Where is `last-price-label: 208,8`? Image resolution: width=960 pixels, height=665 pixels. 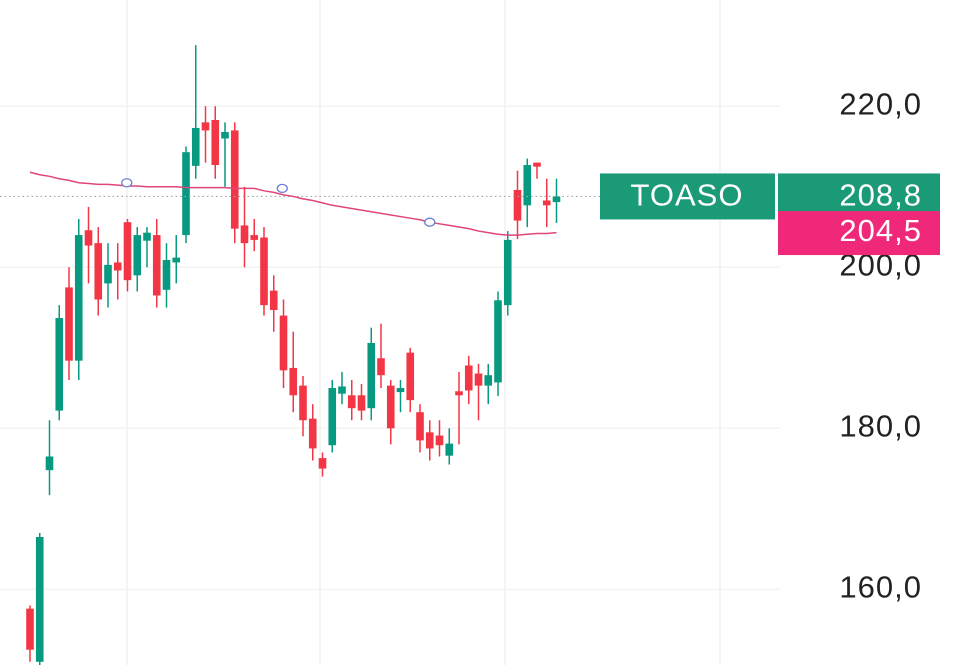 last-price-label: 208,8 is located at coordinates (880, 195).